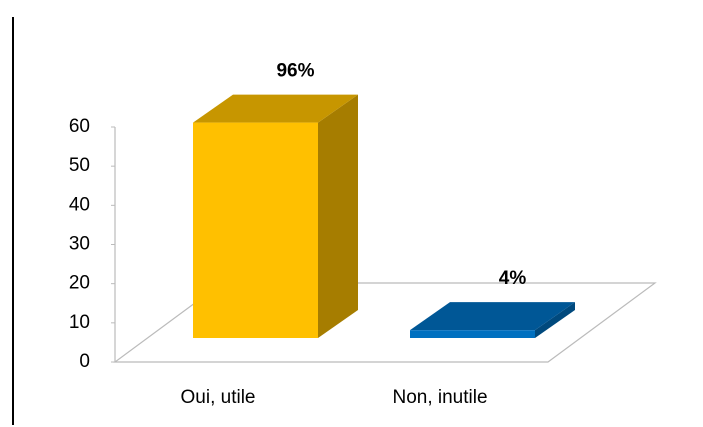 The width and height of the screenshot is (703, 427). I want to click on y-tick-label: 40, so click(79, 204).